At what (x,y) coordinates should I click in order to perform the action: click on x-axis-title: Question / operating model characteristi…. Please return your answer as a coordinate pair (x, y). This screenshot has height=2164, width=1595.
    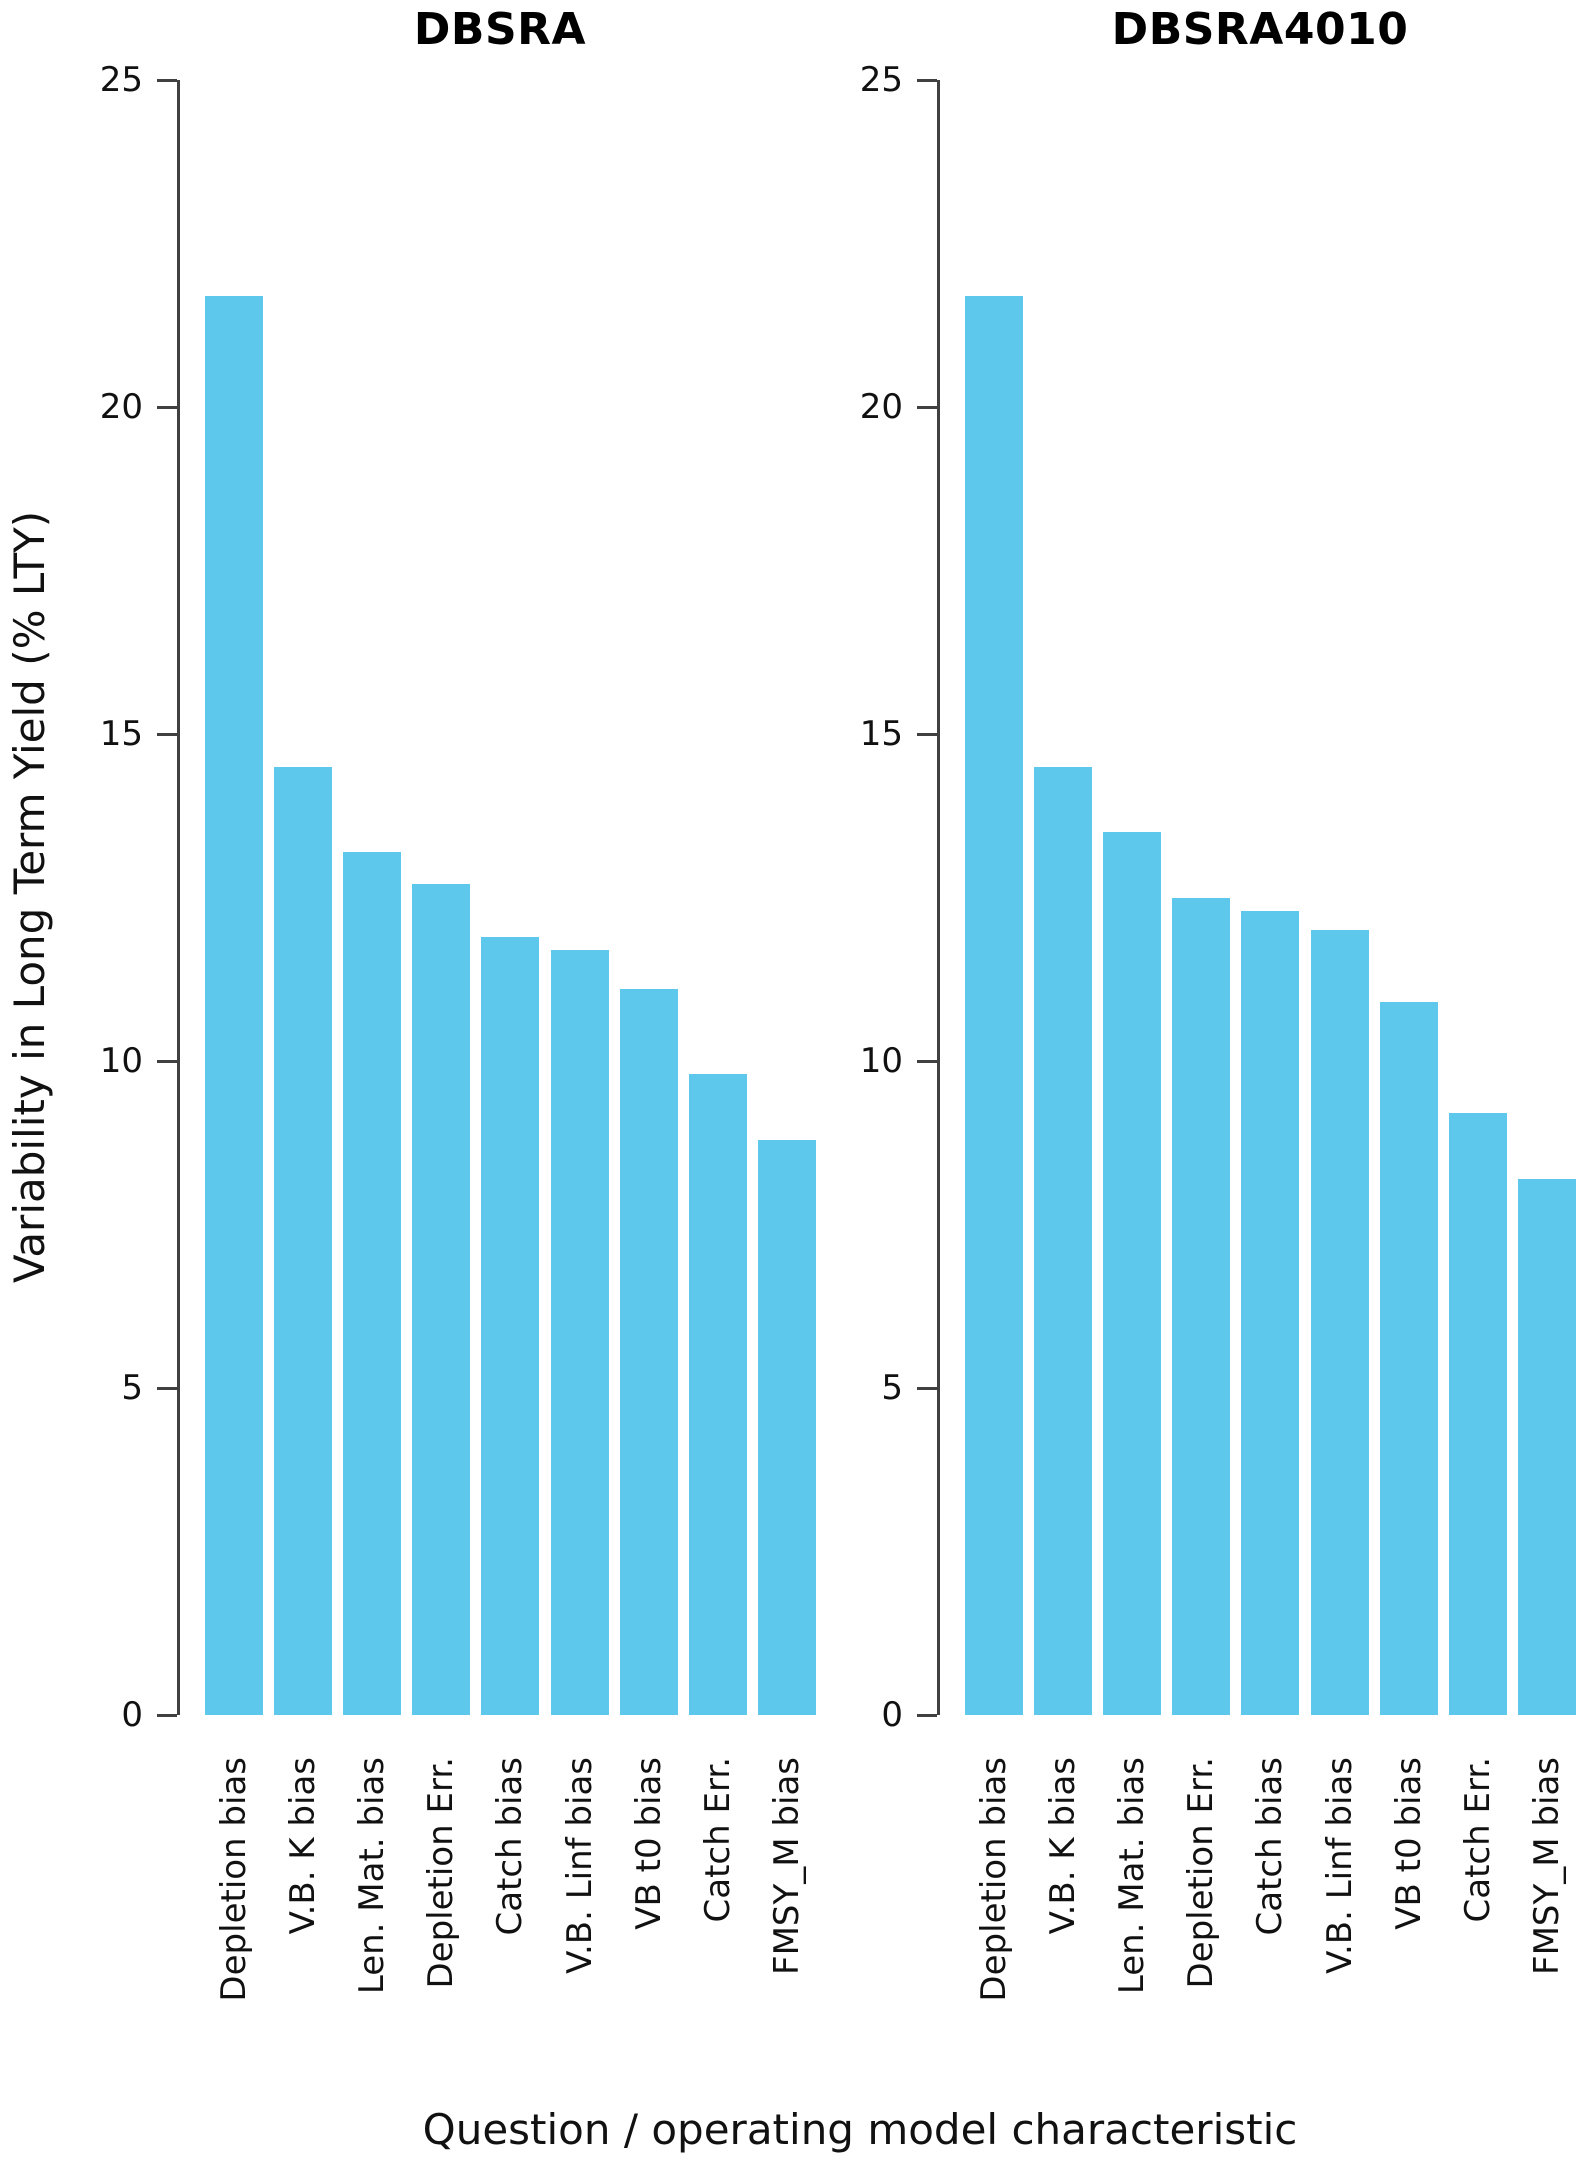
    Looking at the image, I should click on (860, 2129).